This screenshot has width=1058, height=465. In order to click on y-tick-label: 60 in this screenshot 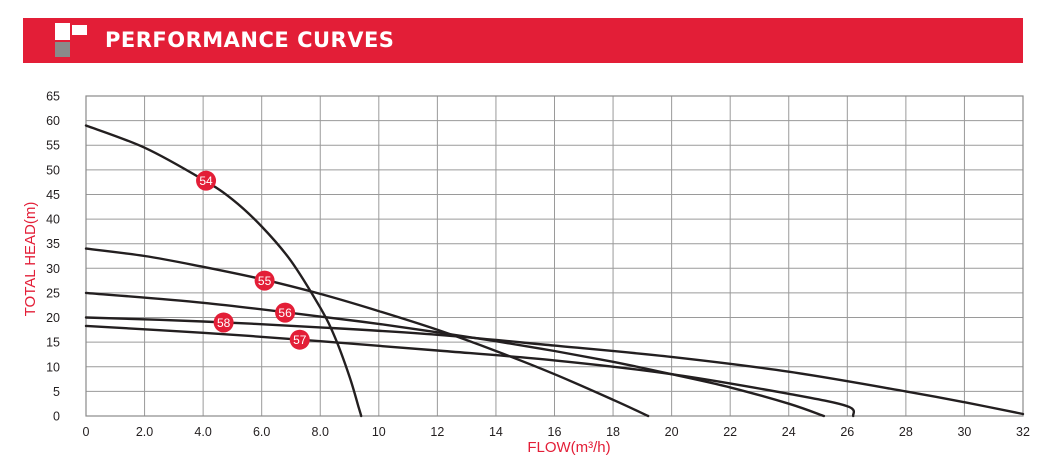, I will do `click(53, 121)`.